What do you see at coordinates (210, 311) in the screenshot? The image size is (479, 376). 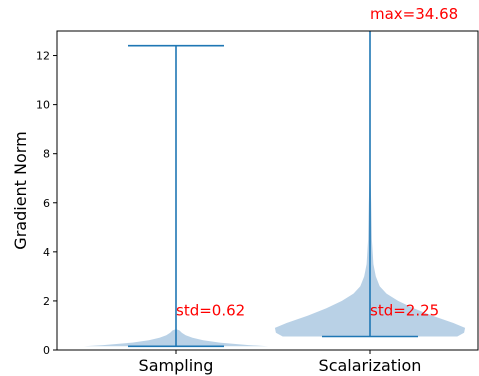 I see `annotation-label: std=0.62` at bounding box center [210, 311].